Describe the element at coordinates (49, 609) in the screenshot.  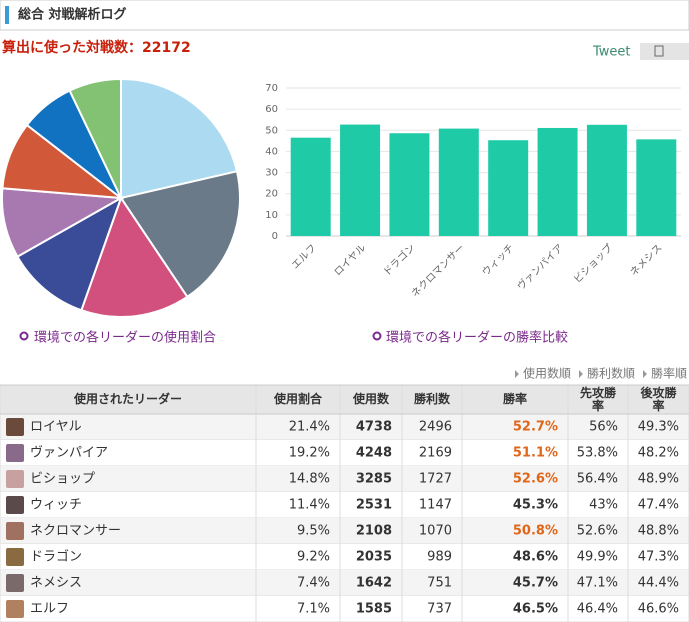
I see `leader-name: エルフ` at that location.